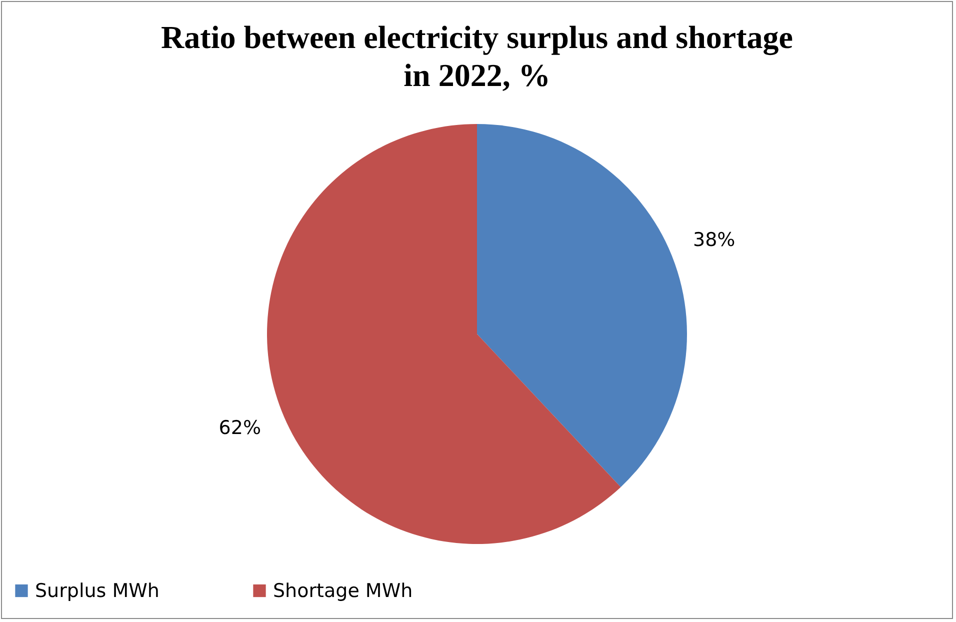 Image resolution: width=956 pixels, height=622 pixels. I want to click on legend-label: Shortage MWh, so click(343, 591).